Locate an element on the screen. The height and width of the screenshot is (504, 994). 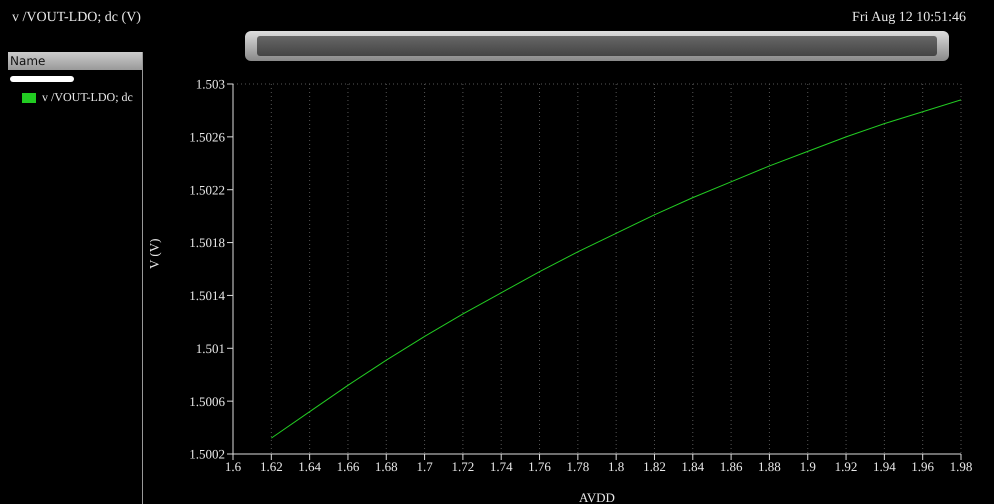
x-tick-label: 1.72 is located at coordinates (463, 466).